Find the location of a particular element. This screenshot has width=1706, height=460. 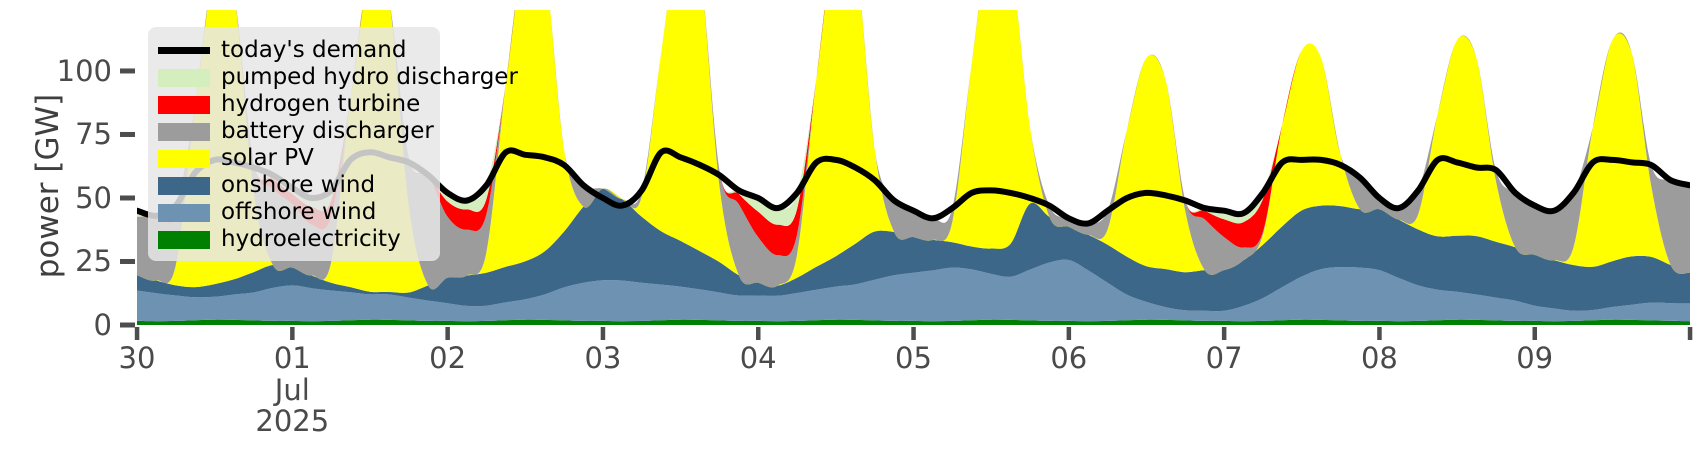

x-tick-label: 07 is located at coordinates (1224, 358).